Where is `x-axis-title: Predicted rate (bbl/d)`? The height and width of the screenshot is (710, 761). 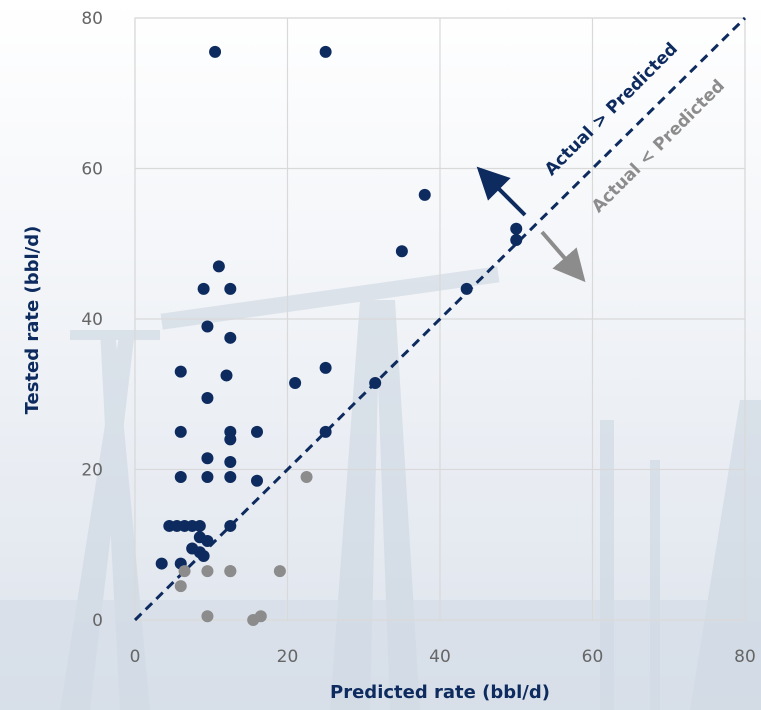
x-axis-title: Predicted rate (bbl/d) is located at coordinates (440, 692).